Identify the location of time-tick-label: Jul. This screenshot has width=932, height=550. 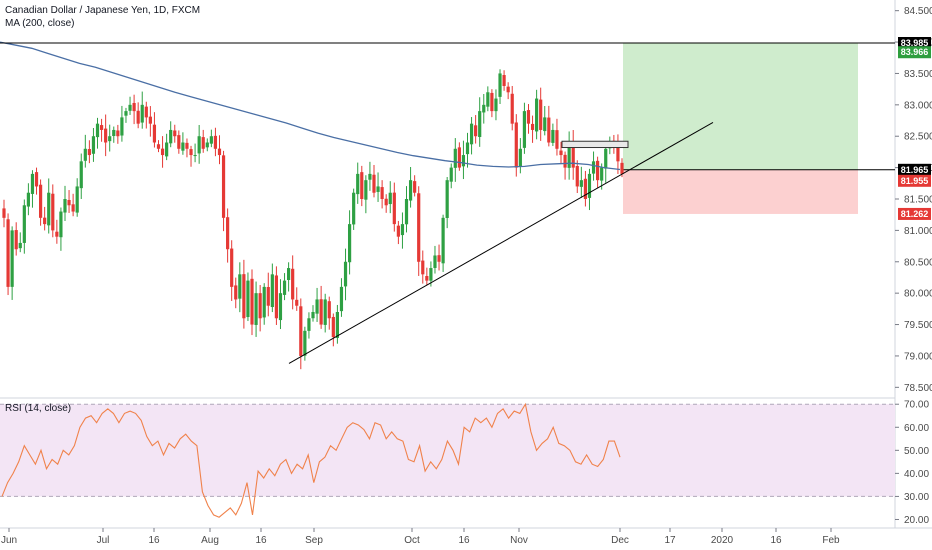
(103, 540).